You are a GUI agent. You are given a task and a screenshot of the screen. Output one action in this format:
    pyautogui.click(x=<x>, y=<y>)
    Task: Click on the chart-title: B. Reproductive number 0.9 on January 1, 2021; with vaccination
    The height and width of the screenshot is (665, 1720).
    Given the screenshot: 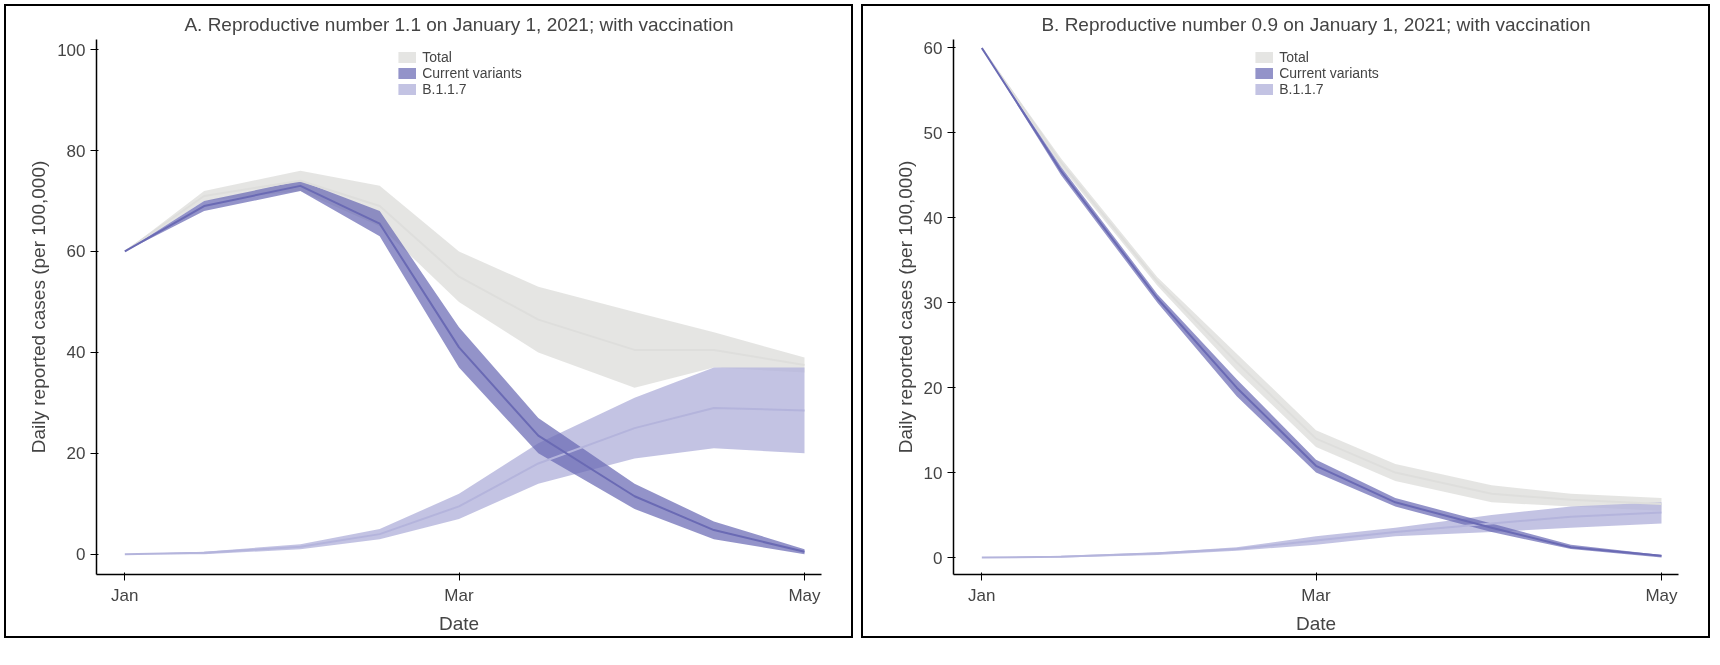 What is the action you would take?
    pyautogui.click(x=1316, y=24)
    